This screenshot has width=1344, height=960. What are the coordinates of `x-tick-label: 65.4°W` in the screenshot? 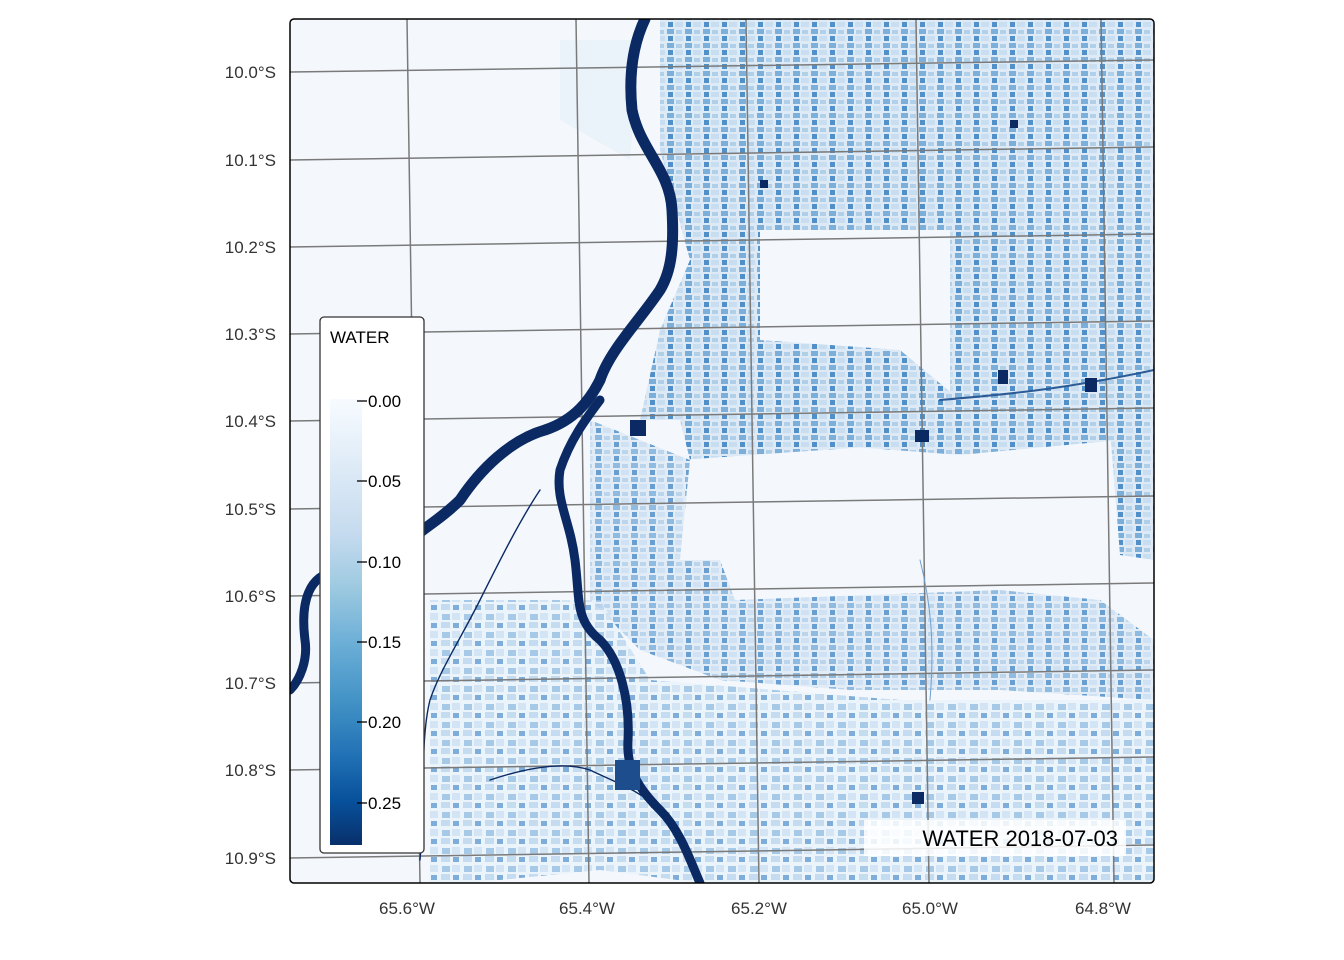 It's located at (587, 908).